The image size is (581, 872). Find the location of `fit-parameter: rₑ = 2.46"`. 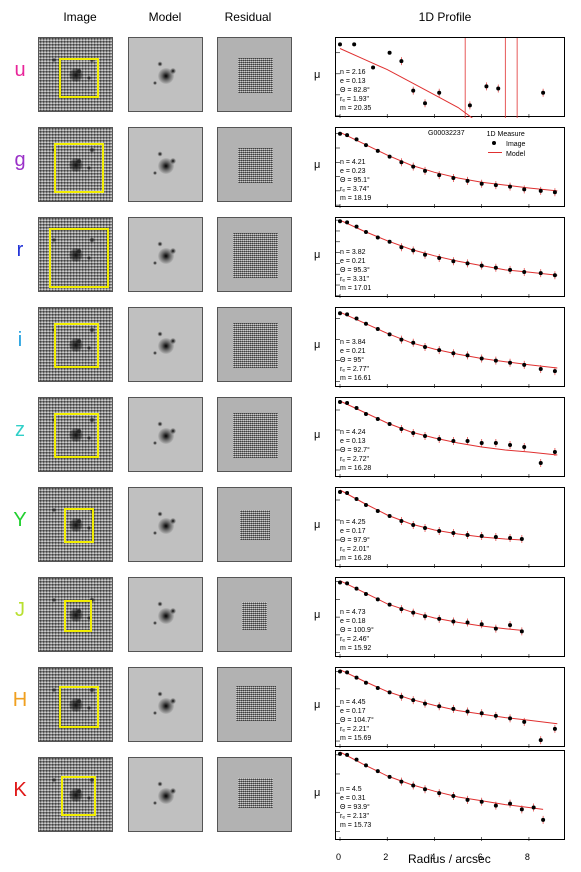

fit-parameter: rₑ = 2.46" is located at coordinates (355, 640).